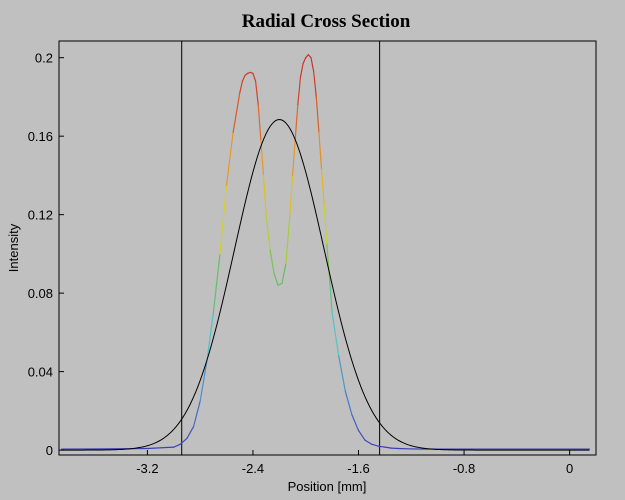  What do you see at coordinates (464, 468) in the screenshot?
I see `x-tick-label: -0.8` at bounding box center [464, 468].